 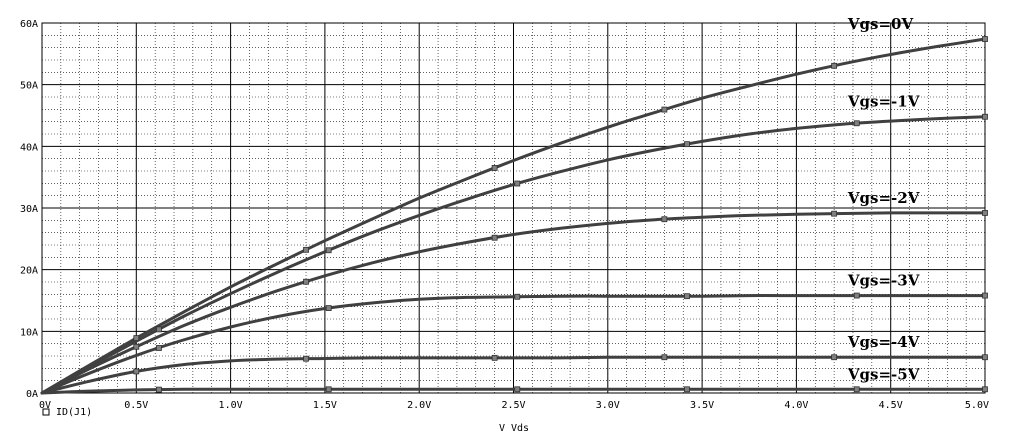 What do you see at coordinates (891, 405) in the screenshot?
I see `x-tick-label: 4.5V` at bounding box center [891, 405].